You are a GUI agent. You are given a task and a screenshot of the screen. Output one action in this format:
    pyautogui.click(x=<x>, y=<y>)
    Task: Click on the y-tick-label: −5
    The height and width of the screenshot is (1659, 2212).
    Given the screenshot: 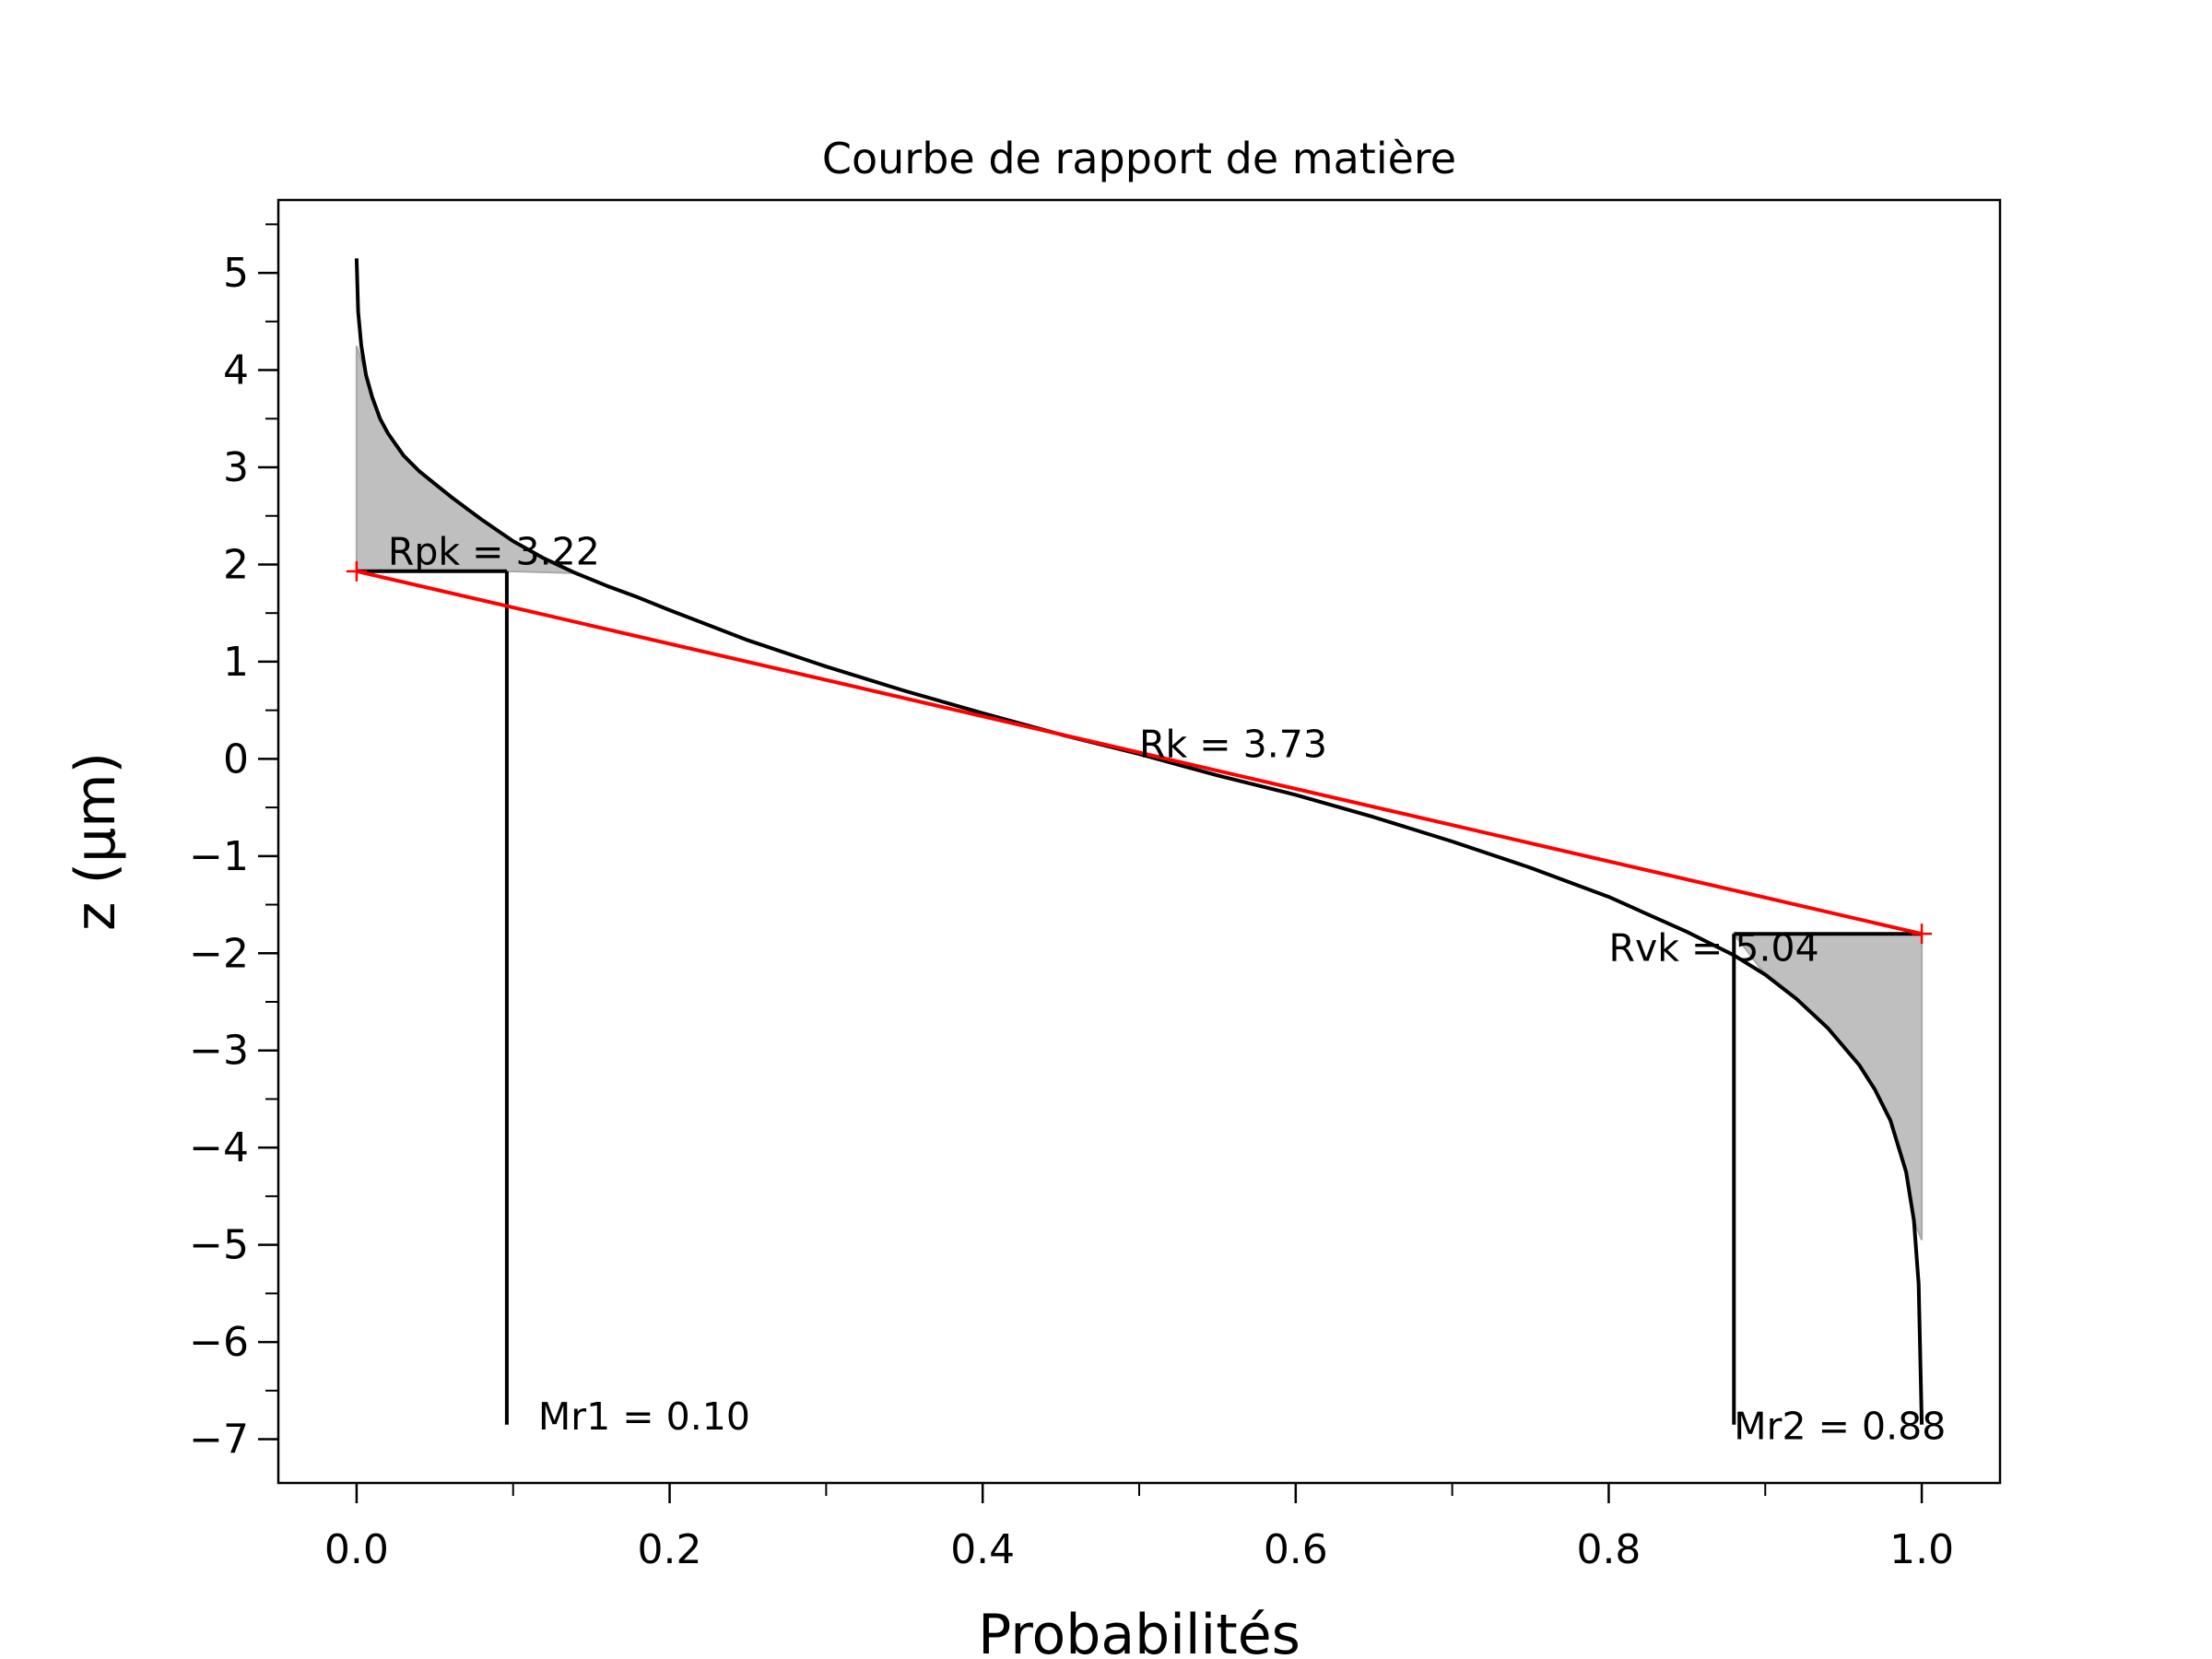 What is the action you would take?
    pyautogui.click(x=219, y=1245)
    